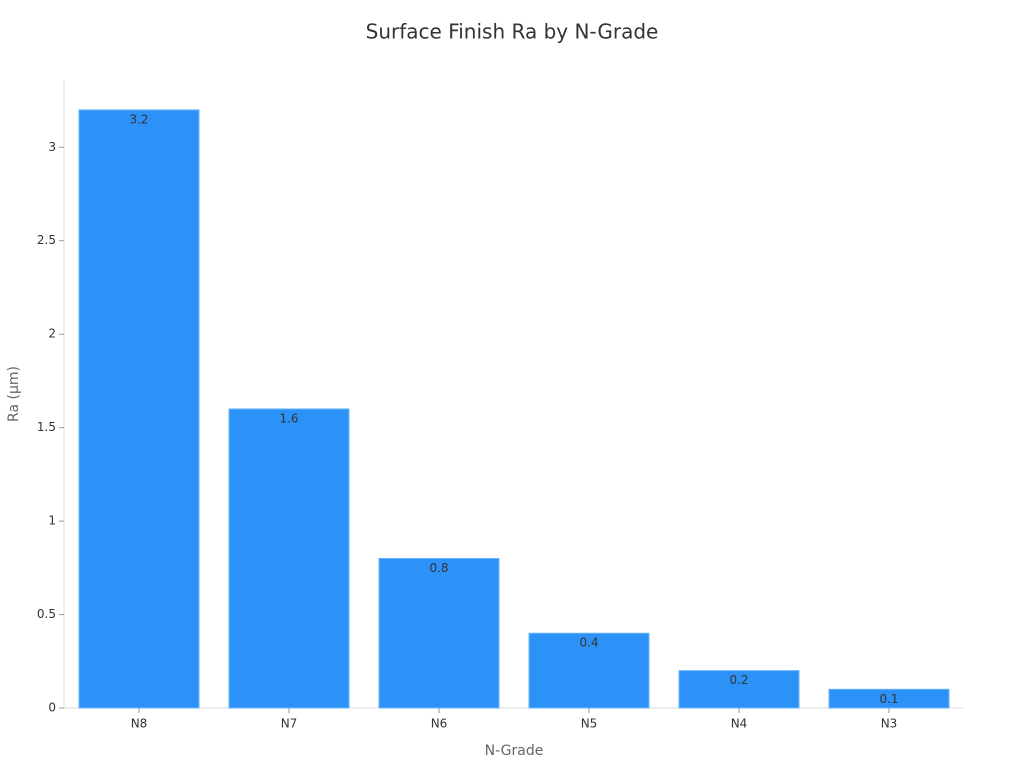 The width and height of the screenshot is (1024, 768). What do you see at coordinates (46, 614) in the screenshot?
I see `y-tick-label: 0.5` at bounding box center [46, 614].